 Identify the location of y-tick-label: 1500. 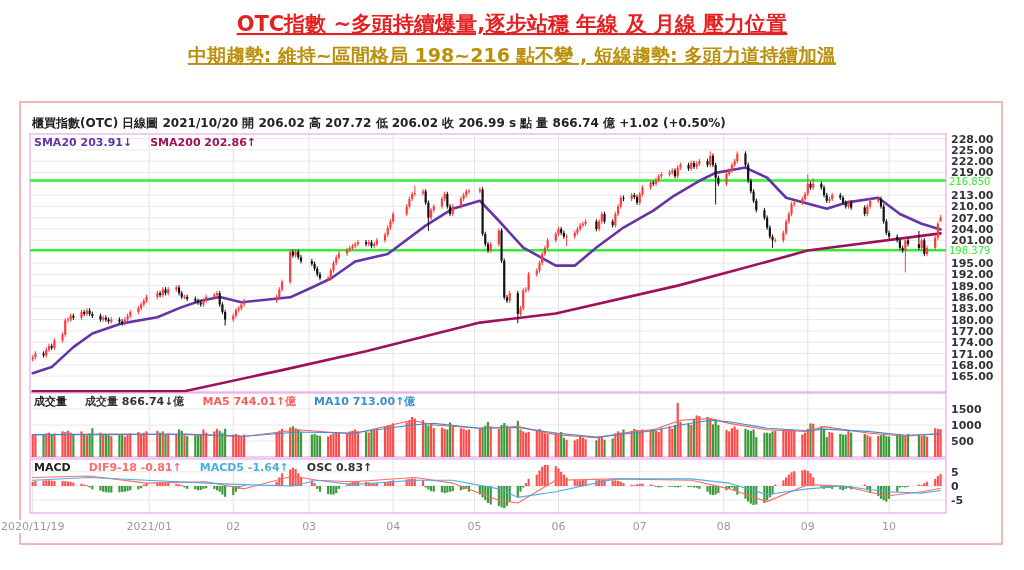
(966, 409).